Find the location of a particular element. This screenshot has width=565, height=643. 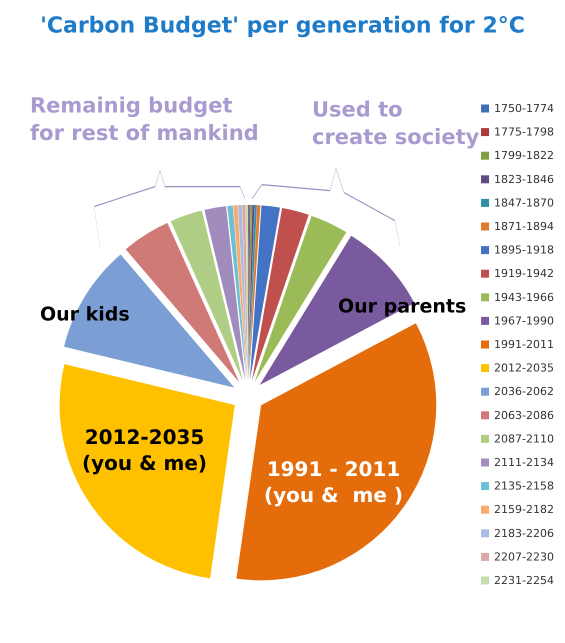

legend-label: 1991-2011 is located at coordinates (524, 344).